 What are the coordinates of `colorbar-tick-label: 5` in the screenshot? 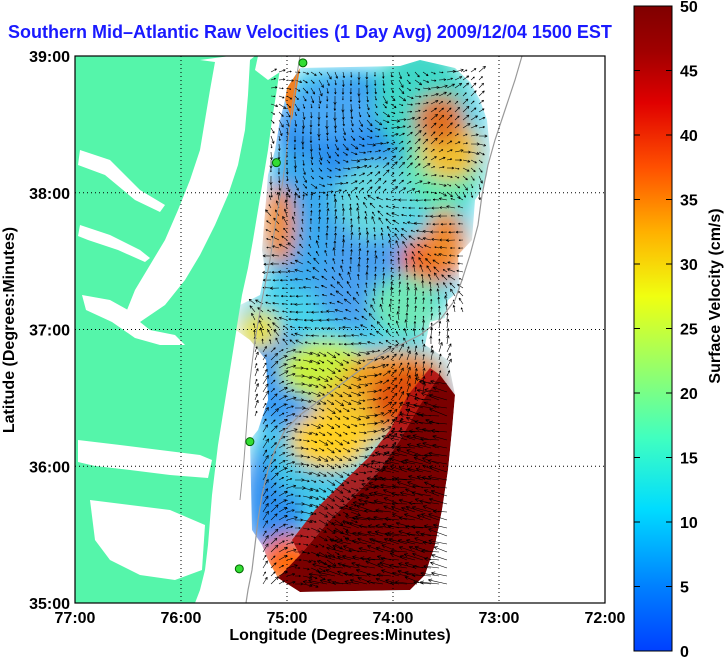 It's located at (684, 588).